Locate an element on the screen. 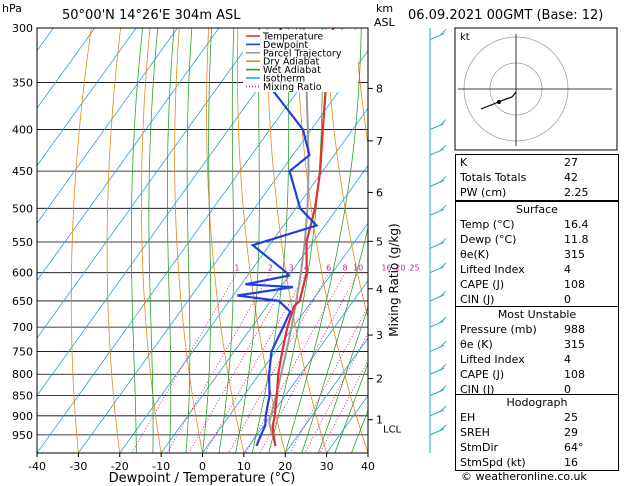  mixing-ratio-axis-label: Mixing Ratio (g/kg) is located at coordinates (394, 279).